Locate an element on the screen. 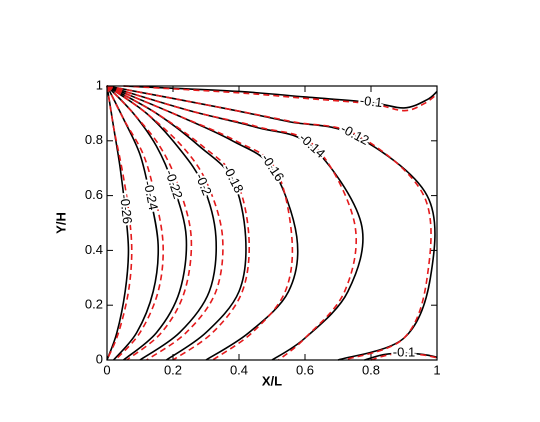 The height and width of the screenshot is (422, 540). y-tick-label: 0.6 is located at coordinates (94, 194).